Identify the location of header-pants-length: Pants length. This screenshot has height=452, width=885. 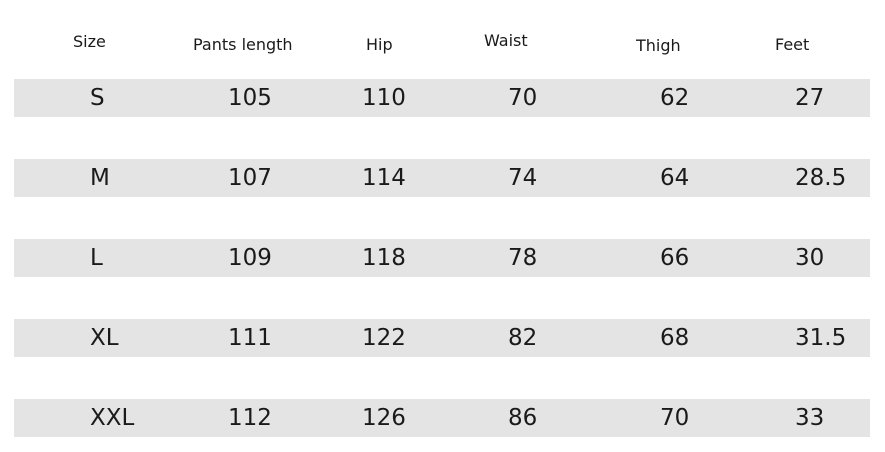
(243, 44).